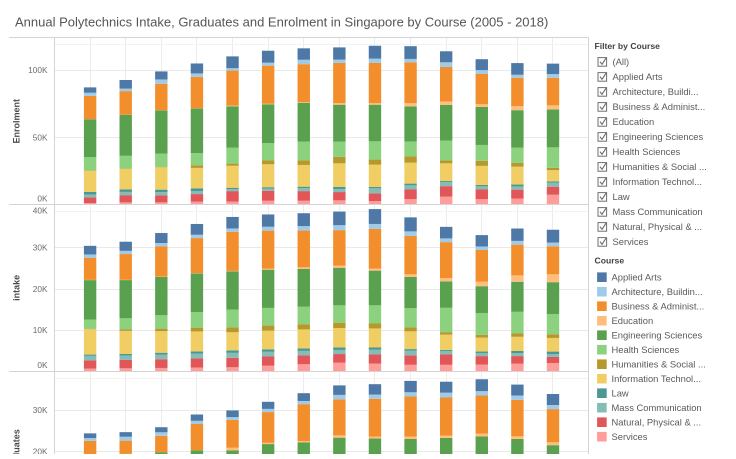 The width and height of the screenshot is (736, 459). Describe the element at coordinates (16, 441) in the screenshot. I see `svg-text: Graduates` at that location.